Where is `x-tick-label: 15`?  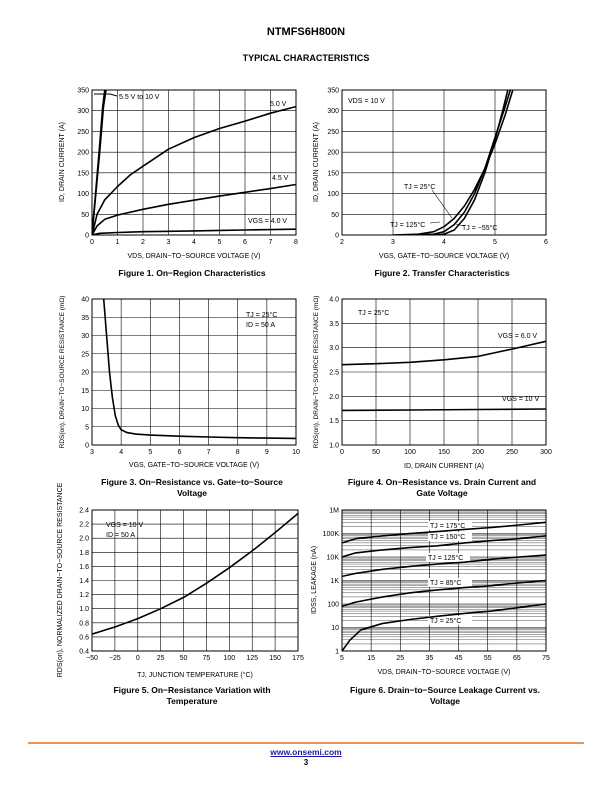
x-tick-label: 15 is located at coordinates (371, 658).